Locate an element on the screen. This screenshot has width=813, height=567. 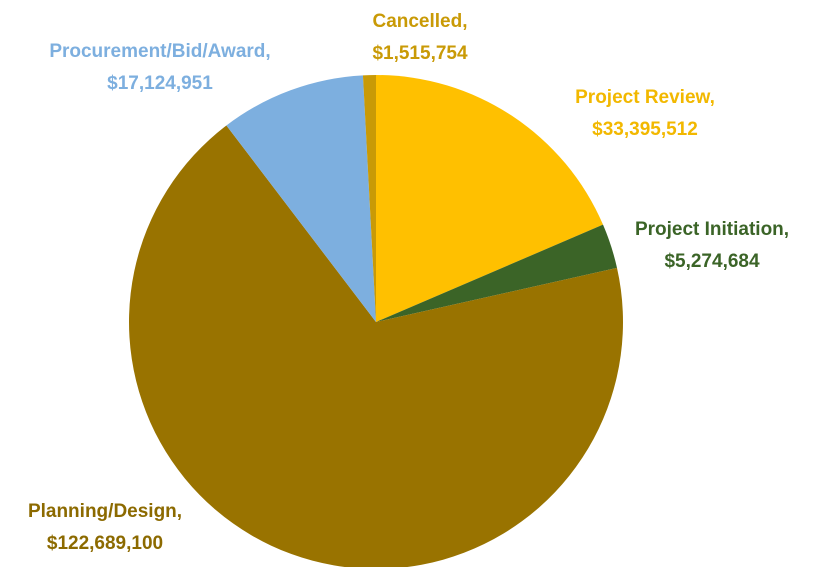
slice-category-label: Cancelled, is located at coordinates (419, 21).